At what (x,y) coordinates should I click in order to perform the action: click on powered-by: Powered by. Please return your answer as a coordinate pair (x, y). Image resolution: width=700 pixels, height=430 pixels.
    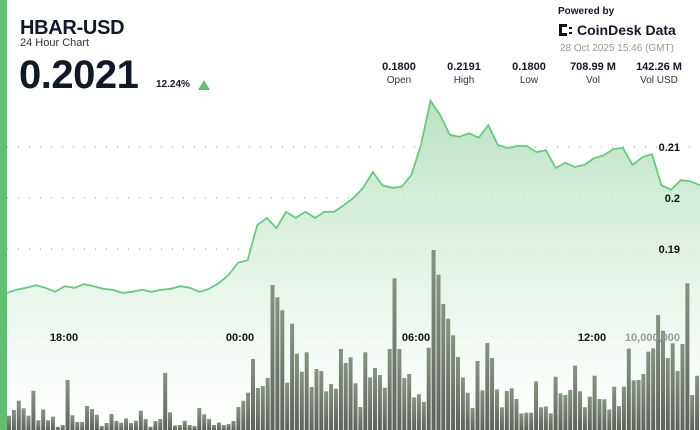
    Looking at the image, I should click on (586, 11).